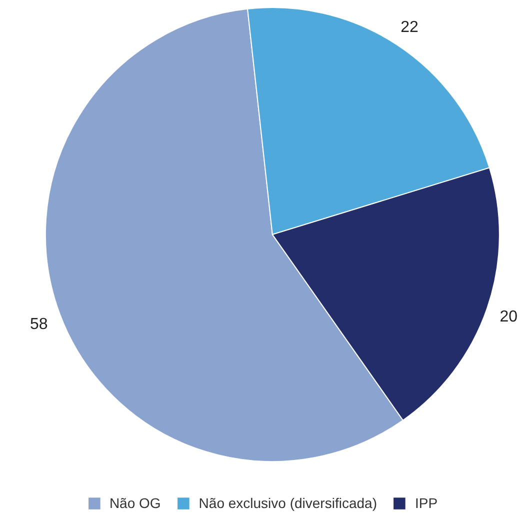 The height and width of the screenshot is (523, 523). Describe the element at coordinates (426, 503) in the screenshot. I see `legend-label: IPP` at that location.